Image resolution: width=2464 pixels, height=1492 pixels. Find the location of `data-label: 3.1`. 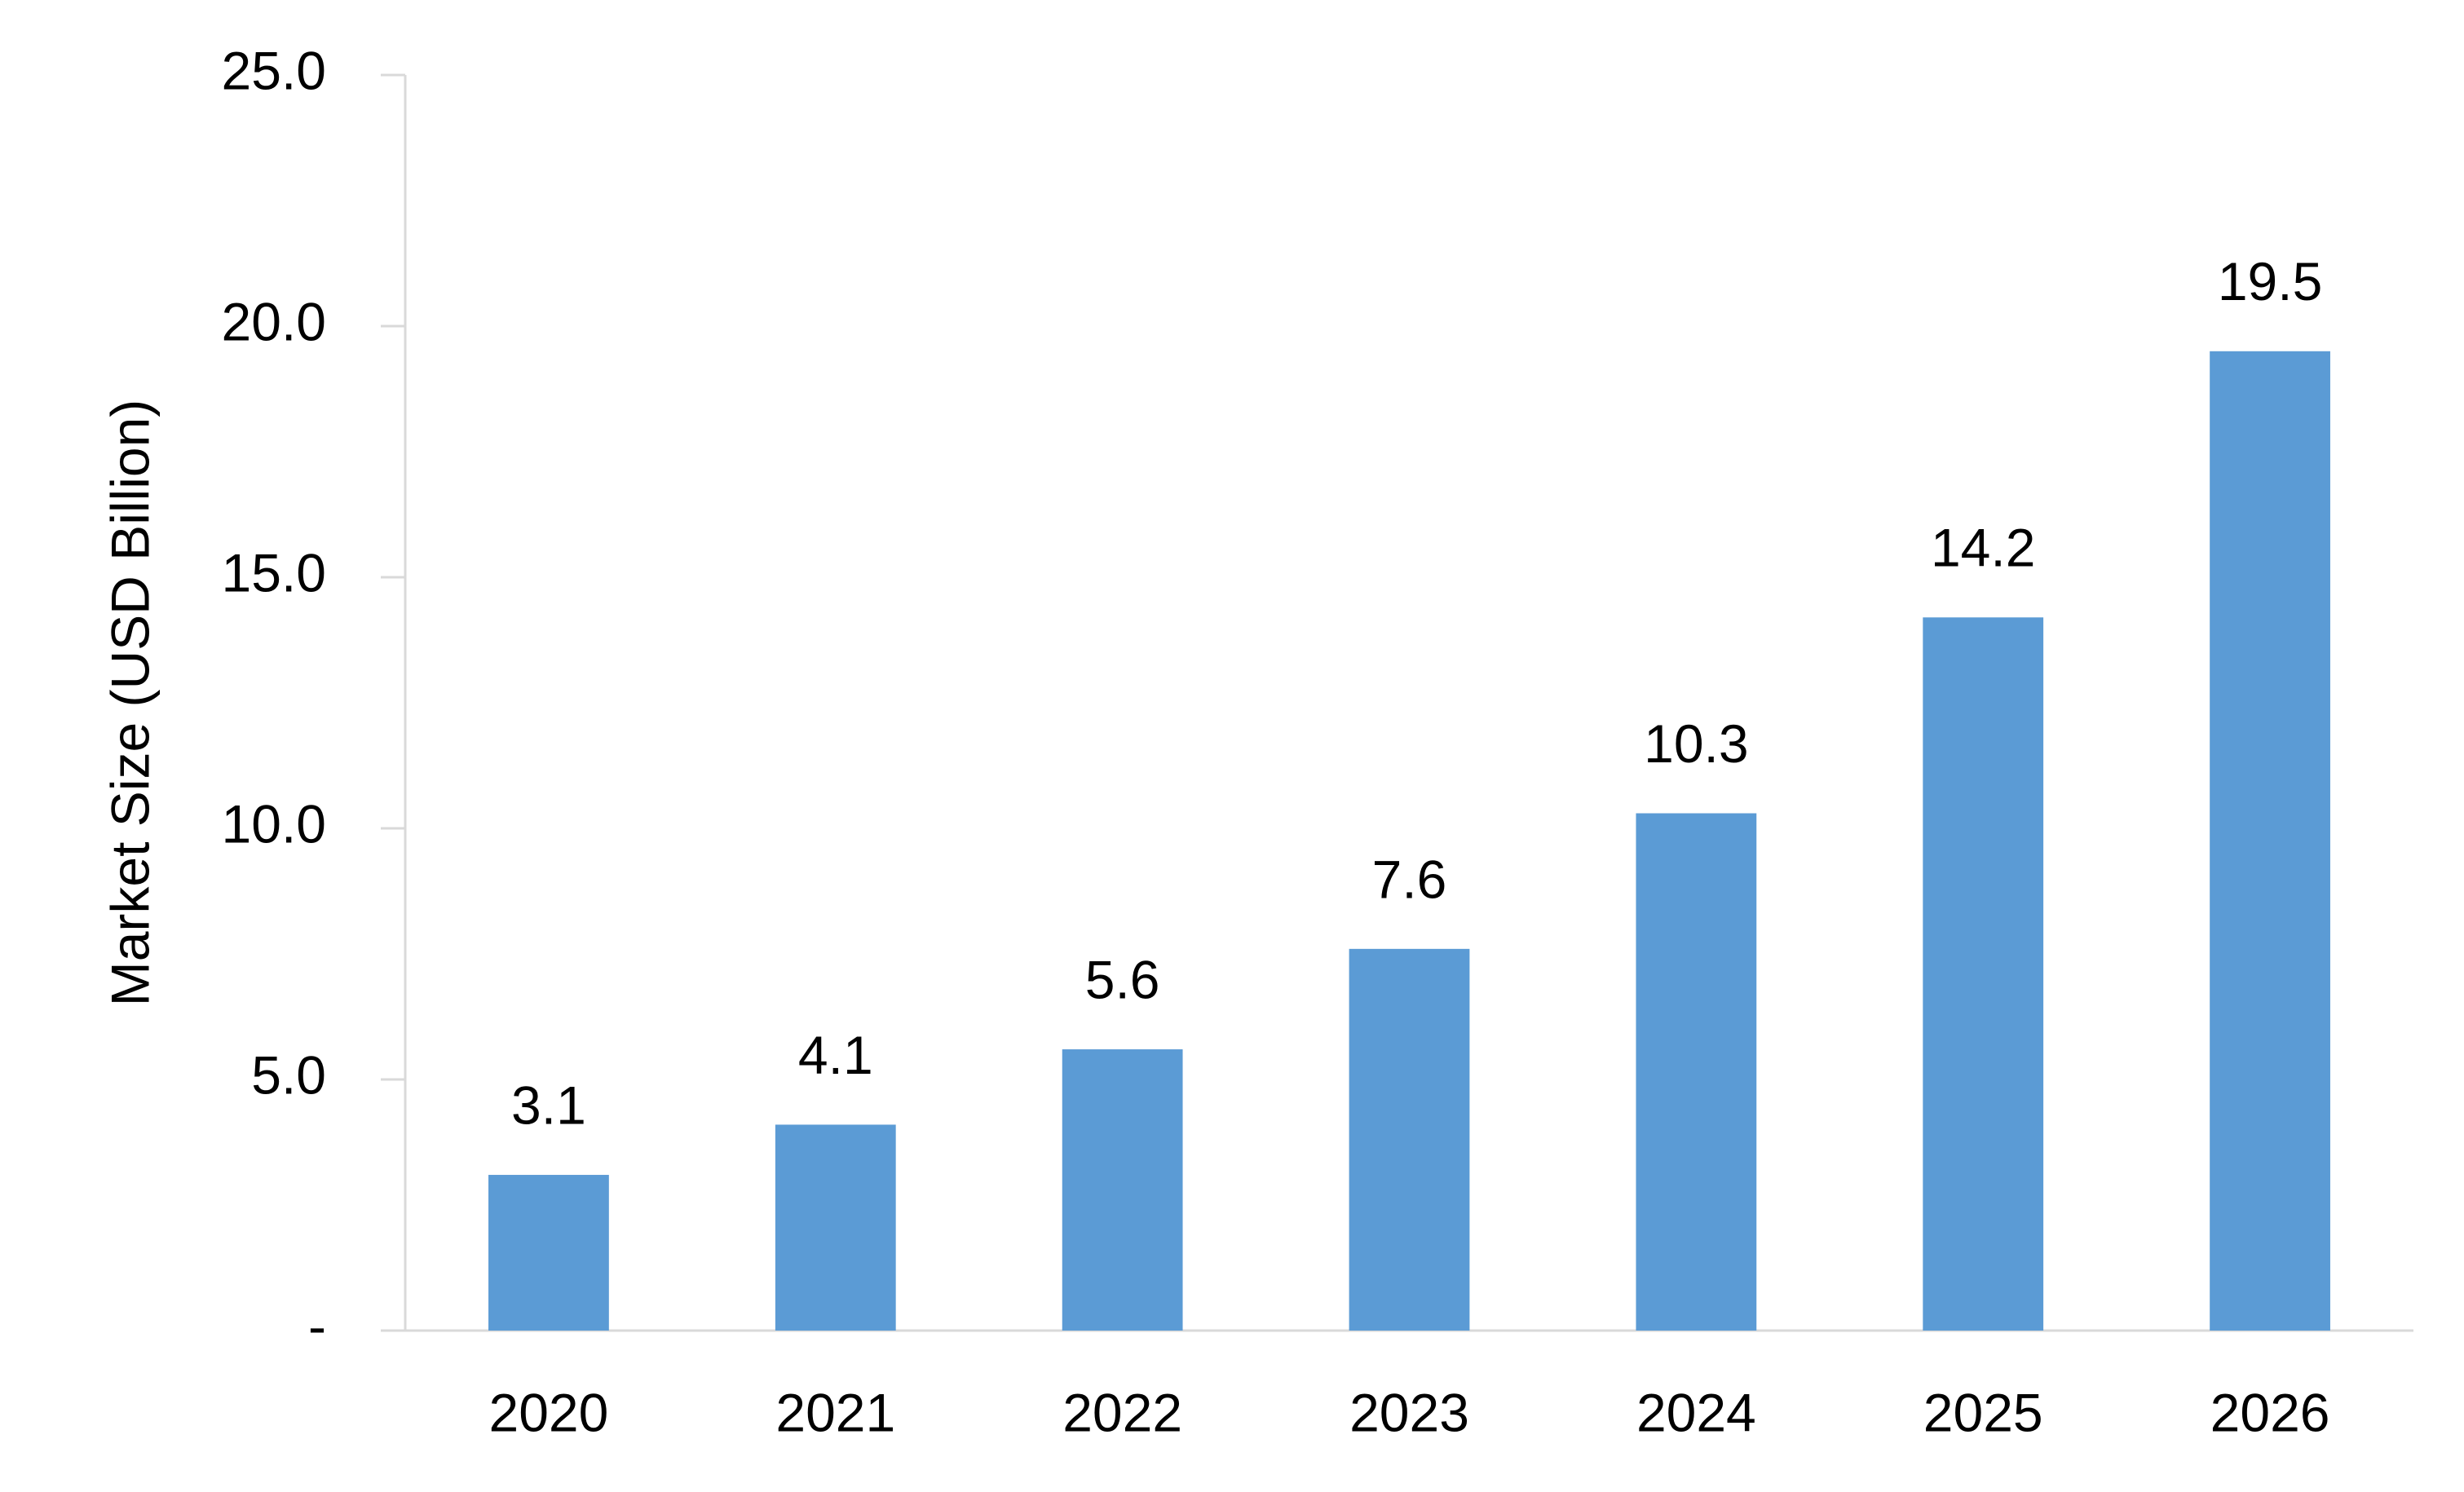

data-label: 3.1 is located at coordinates (548, 1105).